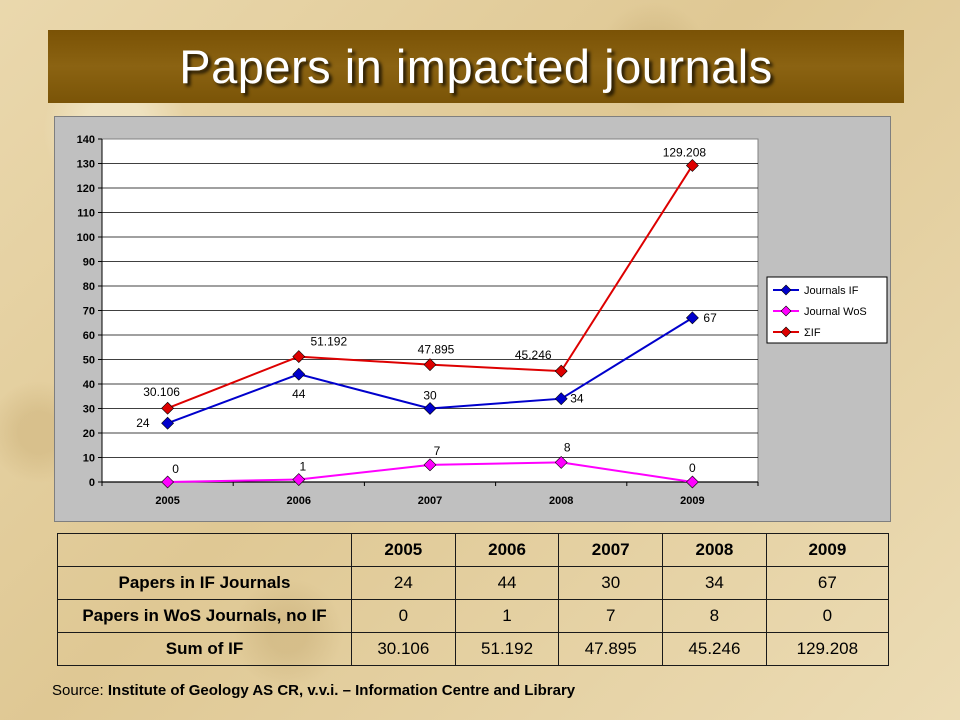 The height and width of the screenshot is (720, 960). Describe the element at coordinates (812, 333) in the screenshot. I see `legend-label: ΣIF` at that location.